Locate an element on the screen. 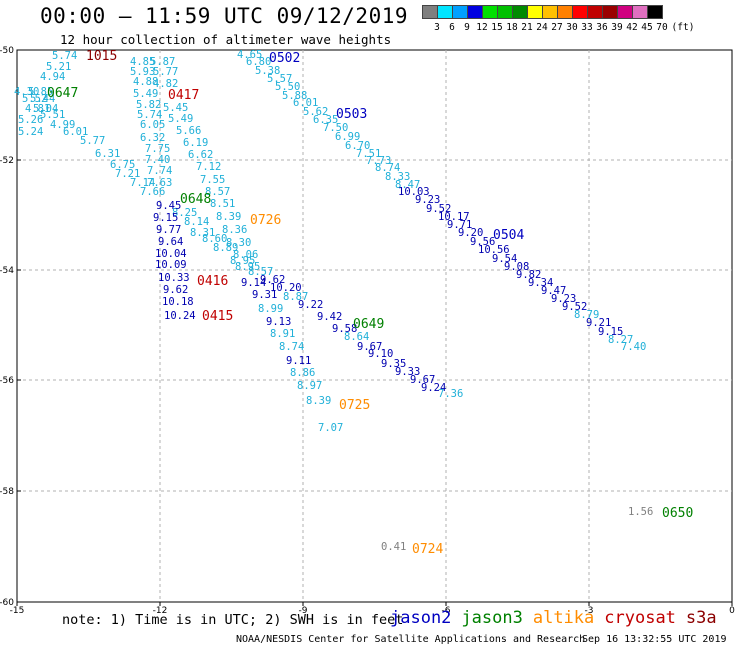 The image size is (740, 650). swh-value: 9.45 is located at coordinates (168, 206).